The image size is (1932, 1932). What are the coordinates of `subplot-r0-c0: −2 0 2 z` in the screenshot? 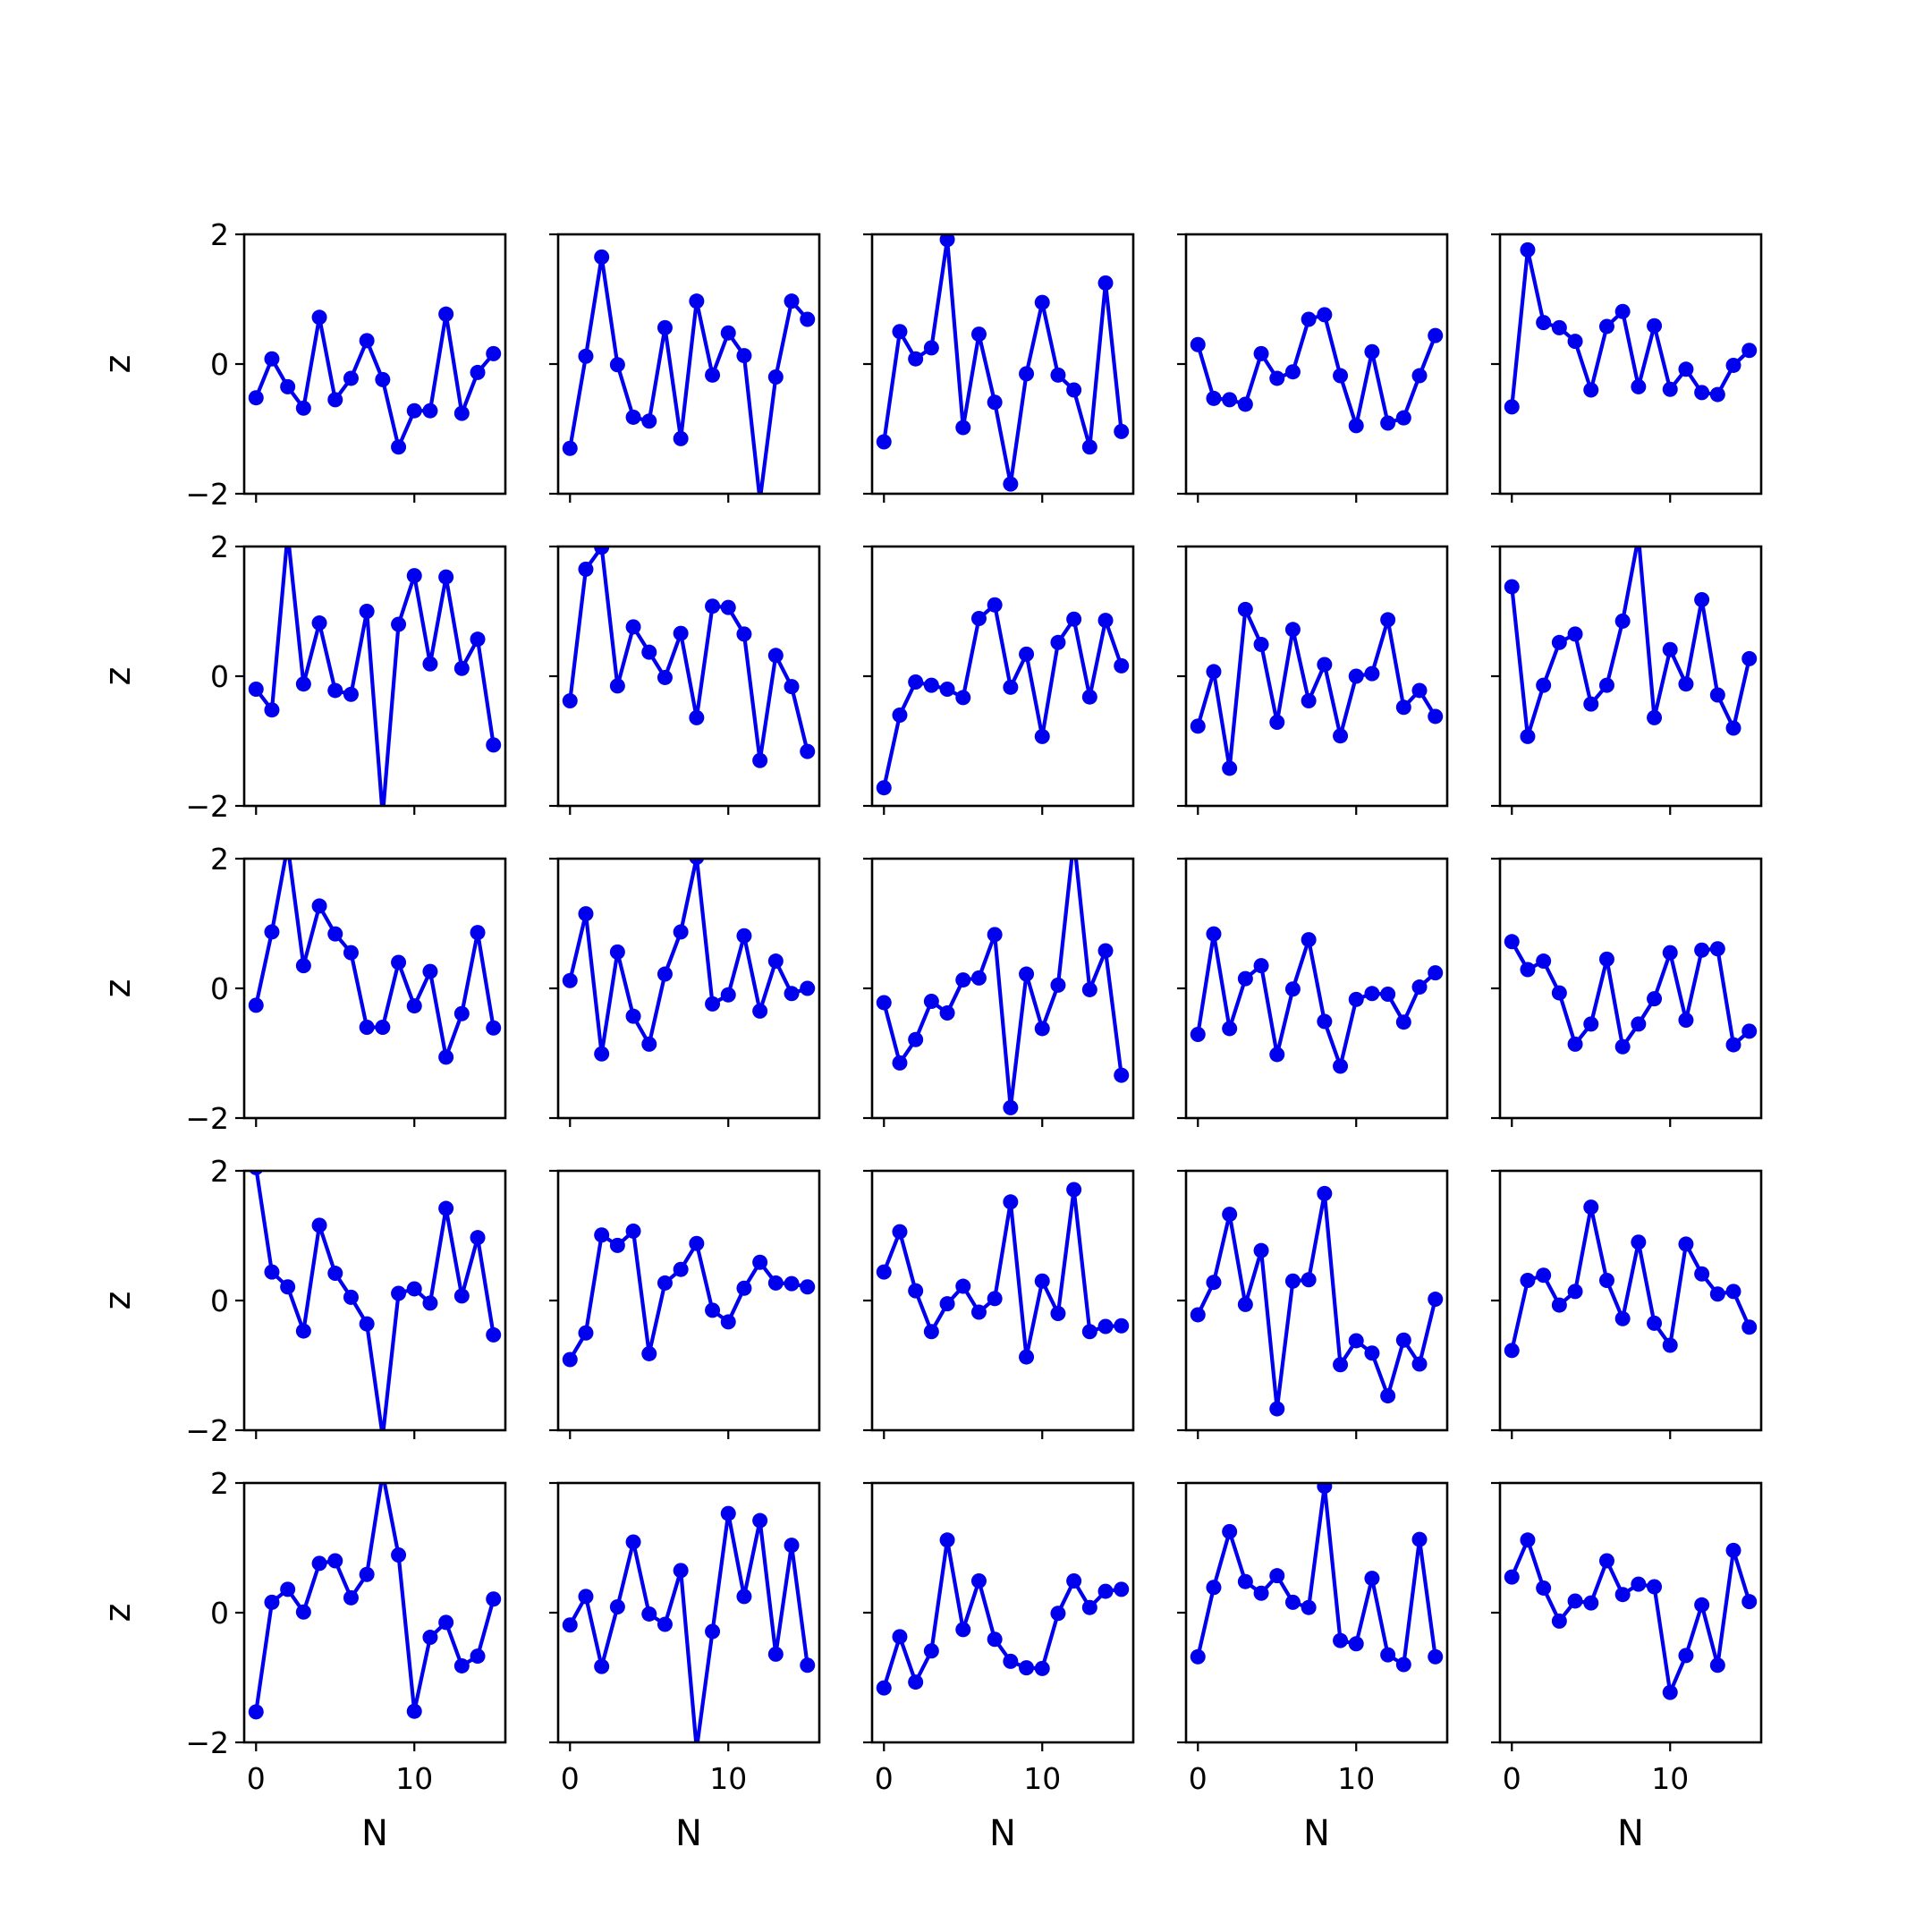 It's located at (302, 364).